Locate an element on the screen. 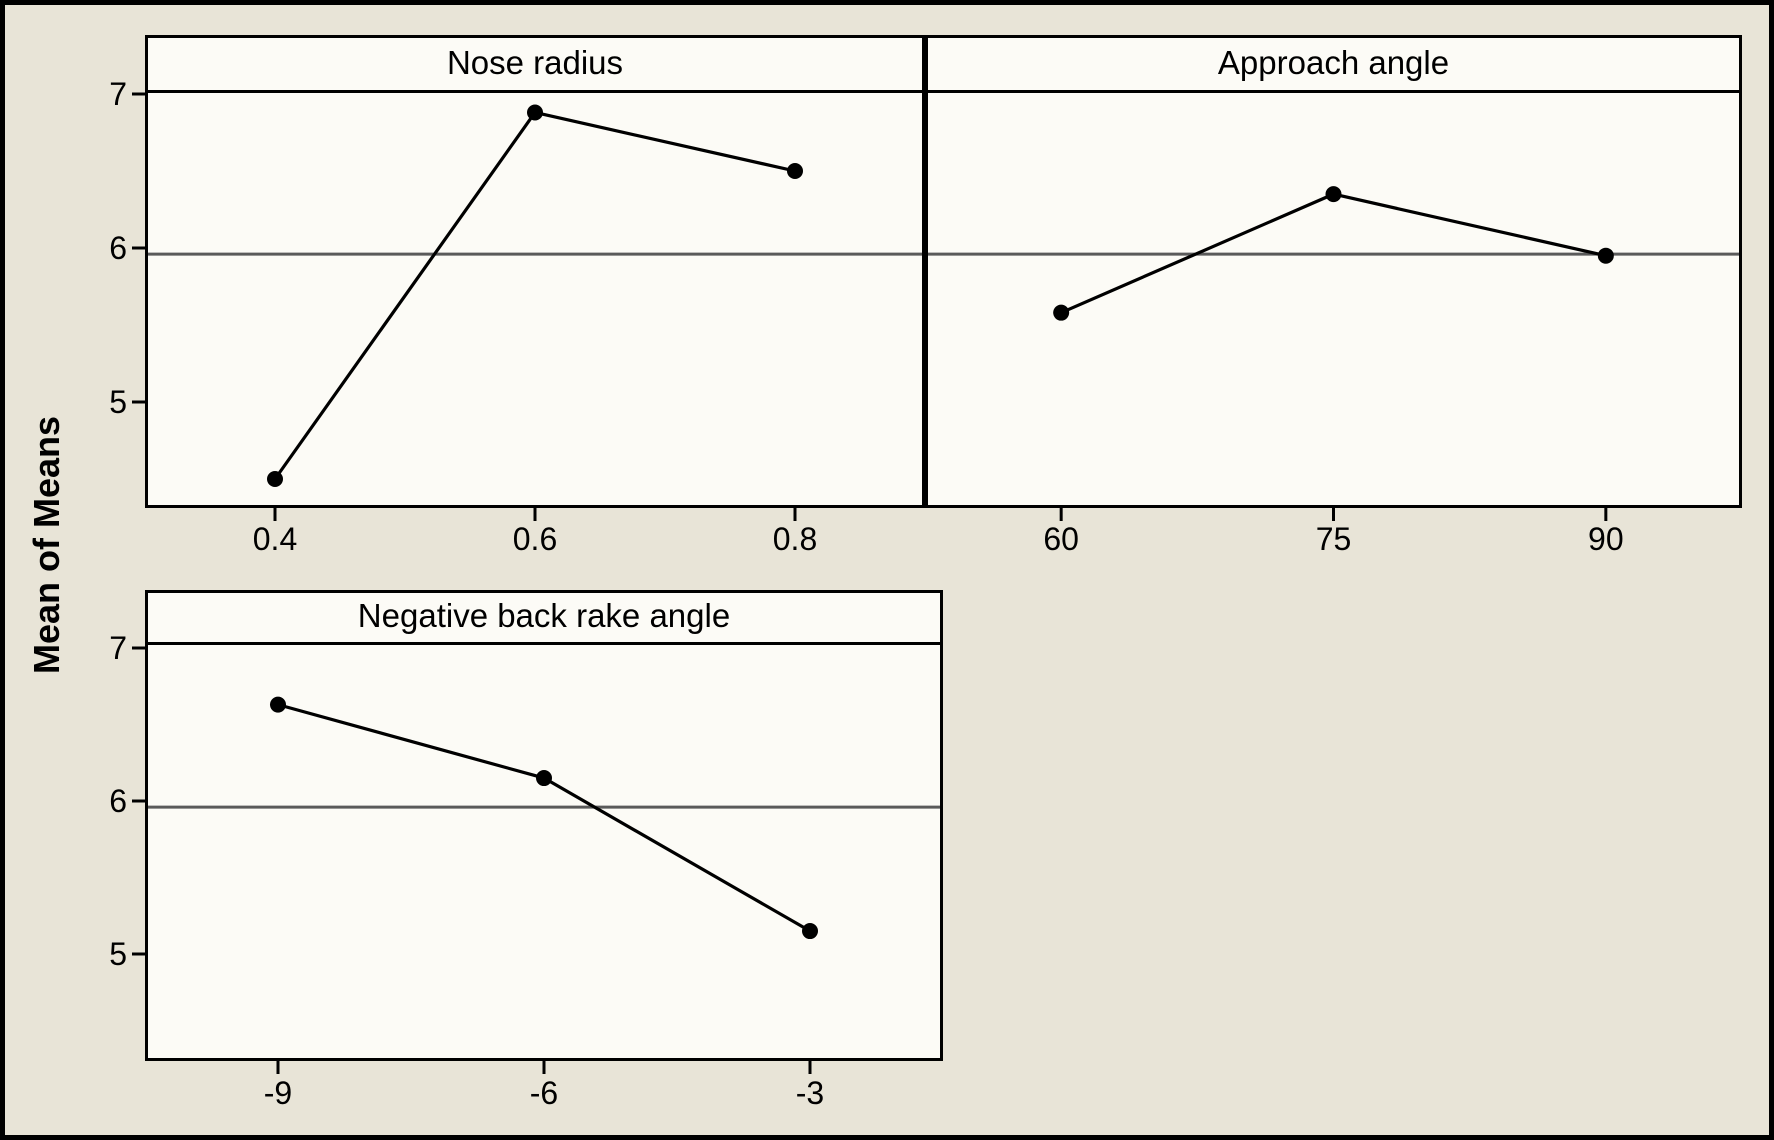  x-tick-label: 0.4 is located at coordinates (275, 539).